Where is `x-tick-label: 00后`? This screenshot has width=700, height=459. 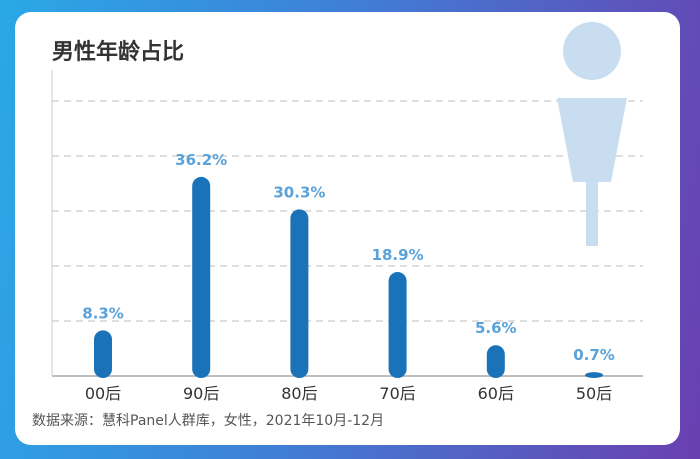 x-tick-label: 00后 is located at coordinates (103, 393).